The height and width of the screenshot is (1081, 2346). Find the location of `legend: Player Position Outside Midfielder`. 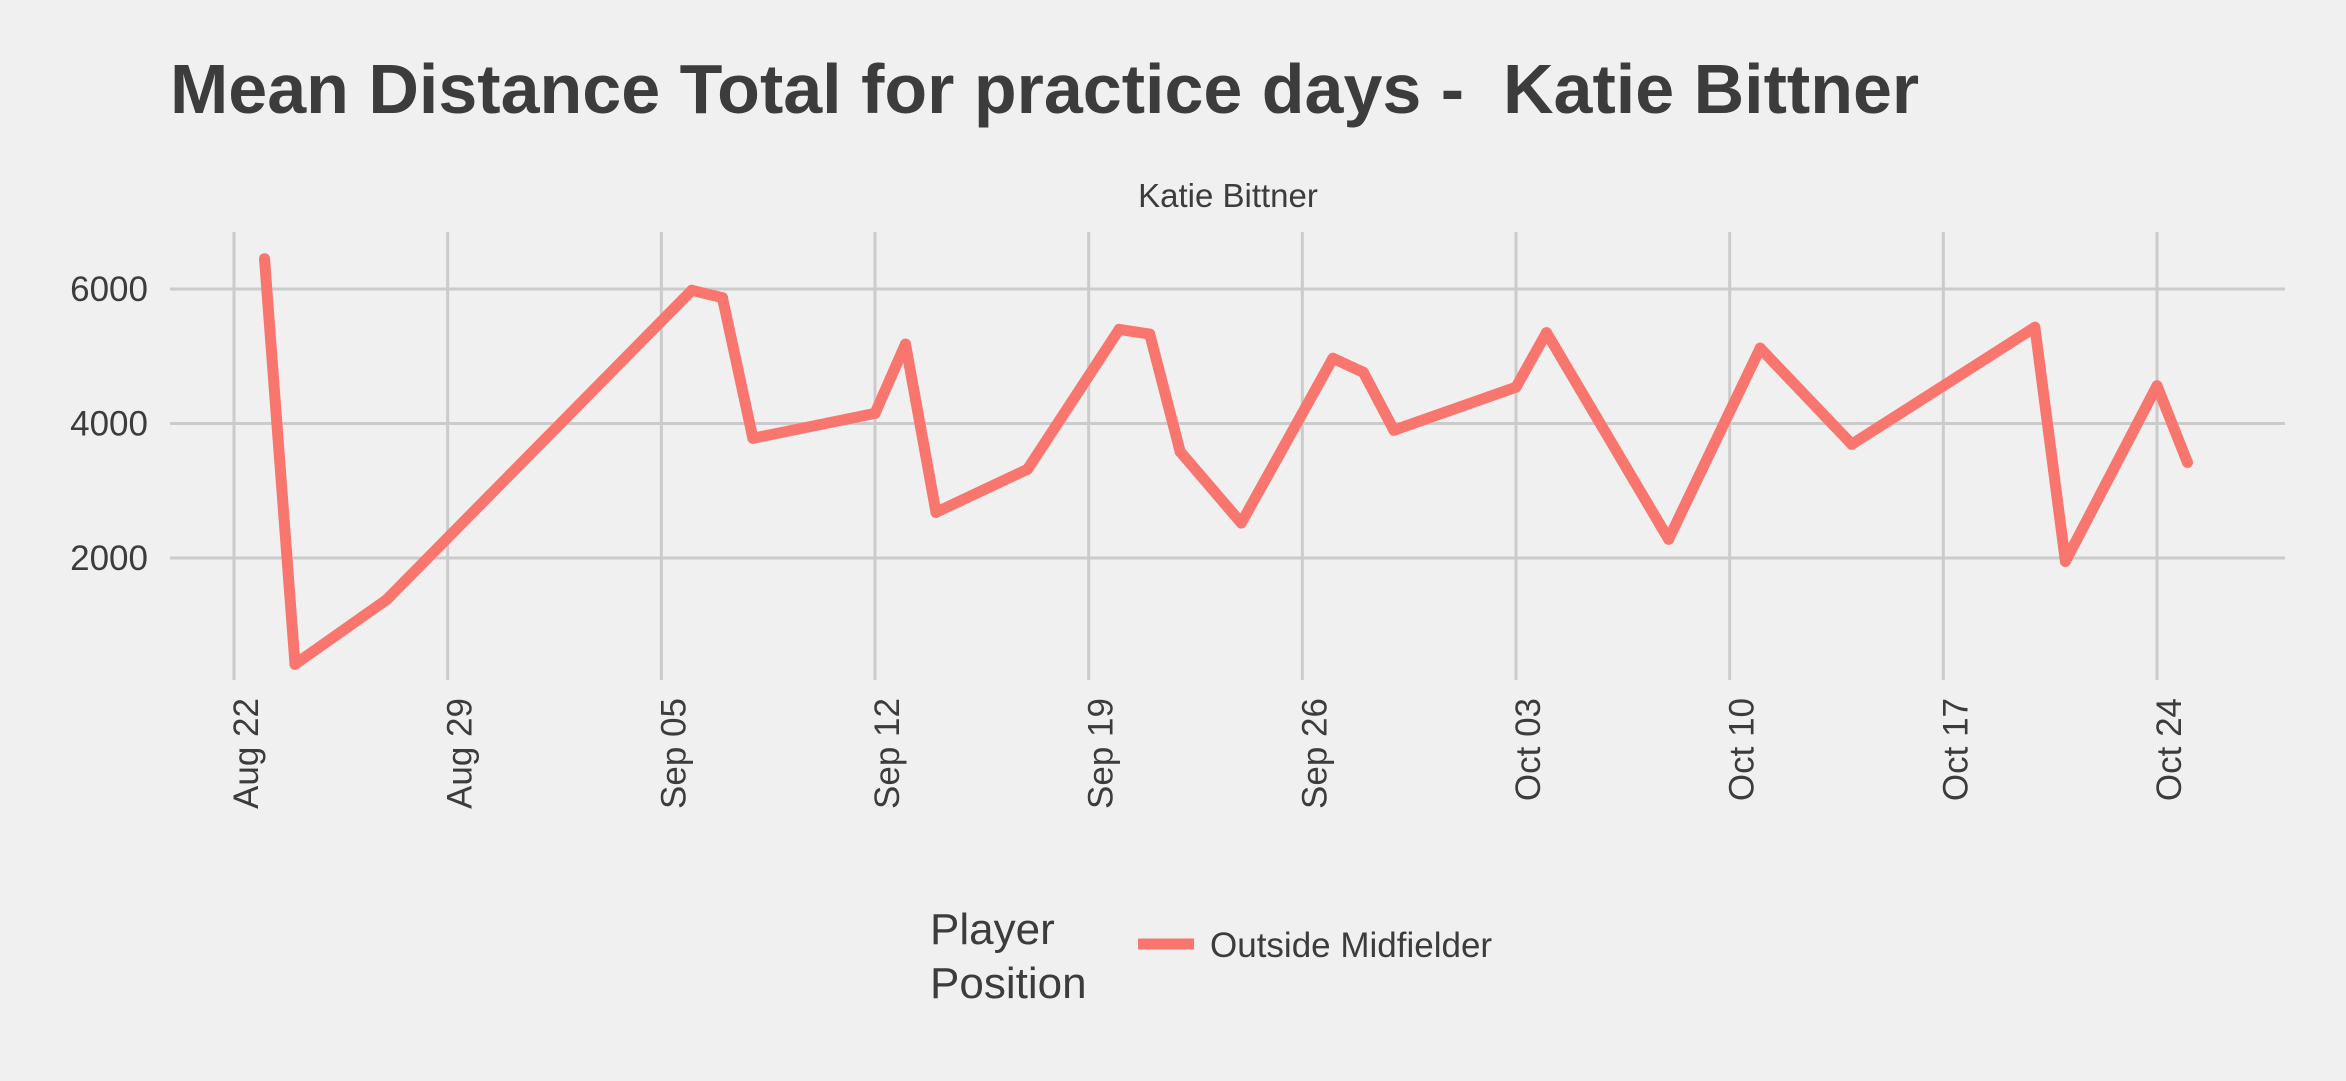

legend: Player Position Outside Midfielder is located at coordinates (1211, 956).